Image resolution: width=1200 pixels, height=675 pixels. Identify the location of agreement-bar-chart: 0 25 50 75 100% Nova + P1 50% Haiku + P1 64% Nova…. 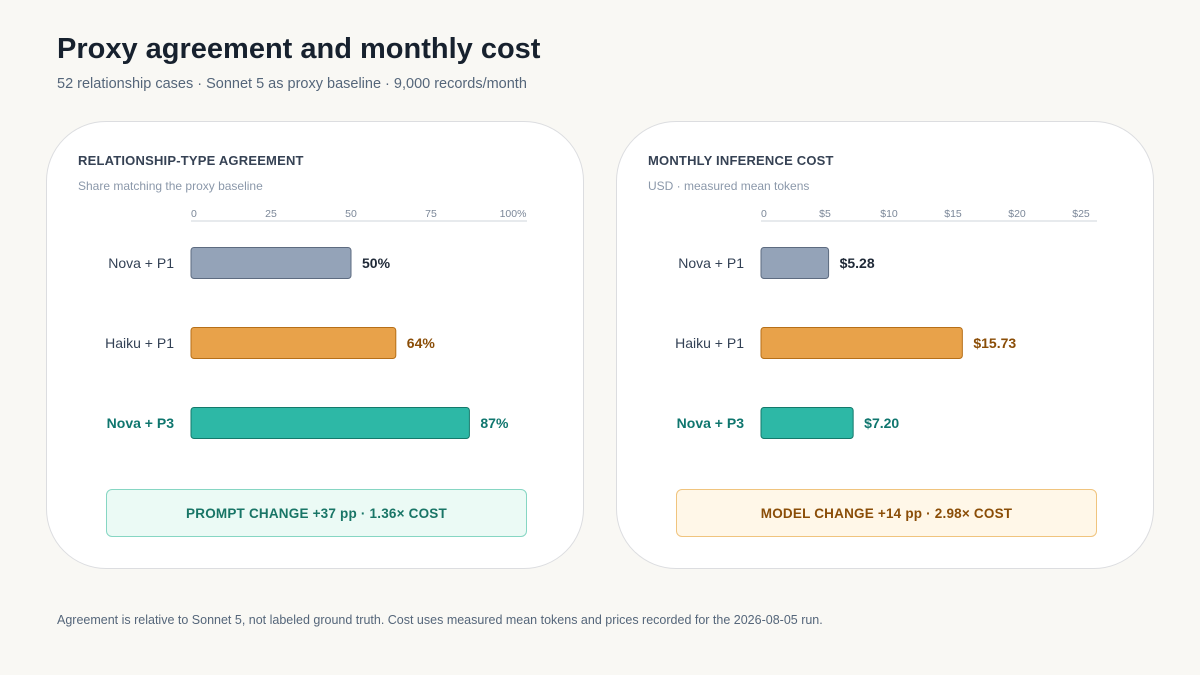
(316, 323).